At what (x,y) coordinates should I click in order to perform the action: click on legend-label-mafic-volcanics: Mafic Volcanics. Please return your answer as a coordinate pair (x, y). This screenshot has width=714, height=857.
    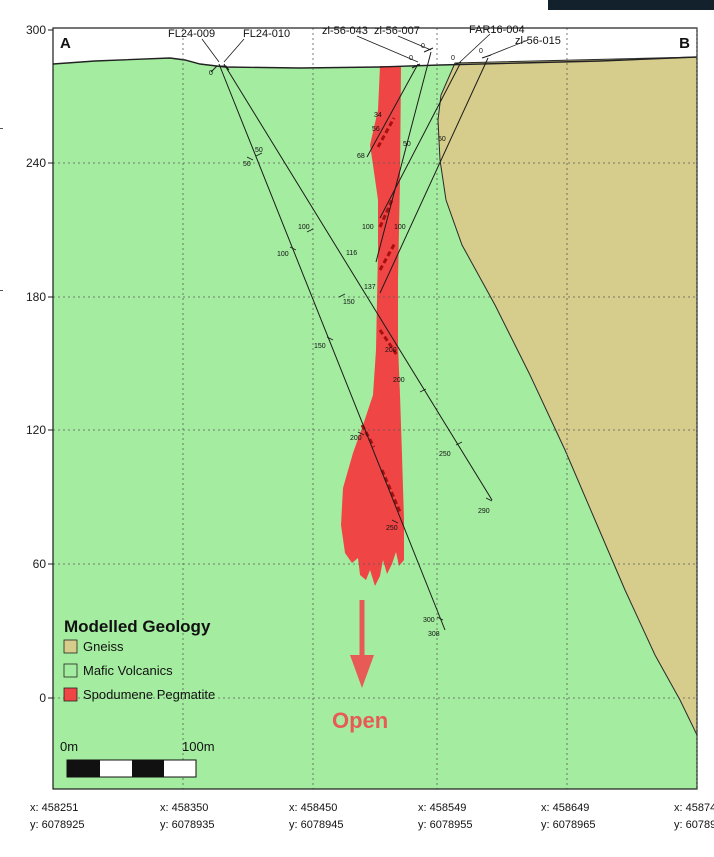
    Looking at the image, I should click on (128, 670).